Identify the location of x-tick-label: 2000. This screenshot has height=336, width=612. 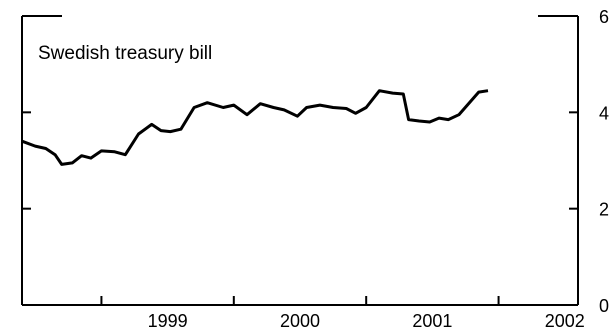
(300, 321).